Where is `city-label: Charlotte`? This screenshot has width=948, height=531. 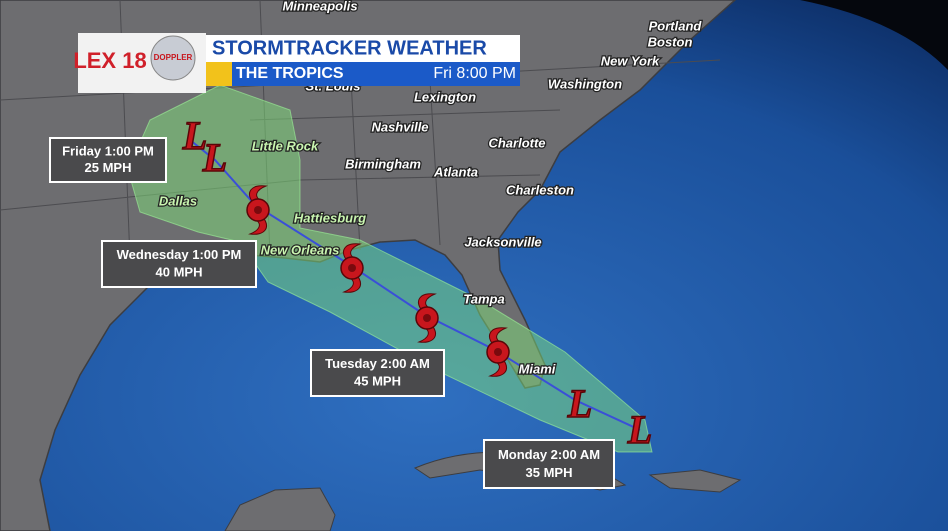
city-label: Charlotte is located at coordinates (516, 142).